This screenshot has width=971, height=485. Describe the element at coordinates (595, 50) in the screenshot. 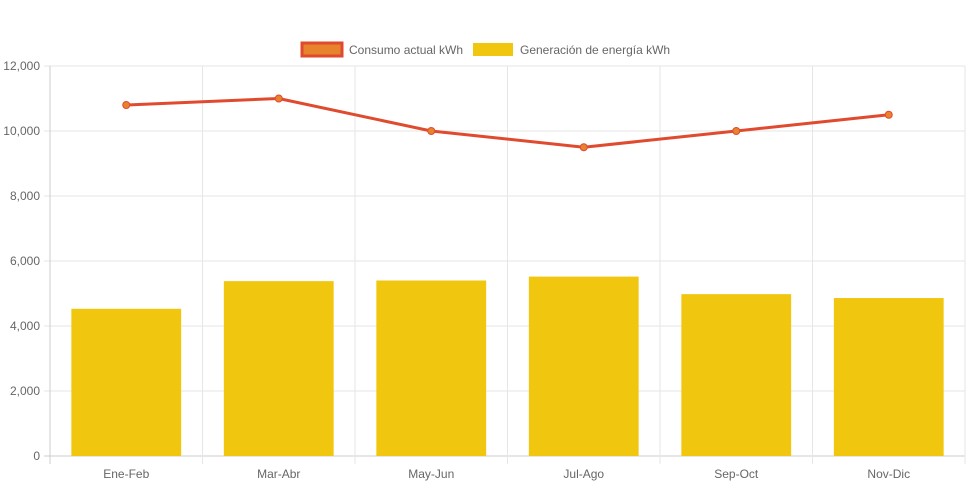

I see `legend-label-generacion: Generación de energía kWh` at that location.